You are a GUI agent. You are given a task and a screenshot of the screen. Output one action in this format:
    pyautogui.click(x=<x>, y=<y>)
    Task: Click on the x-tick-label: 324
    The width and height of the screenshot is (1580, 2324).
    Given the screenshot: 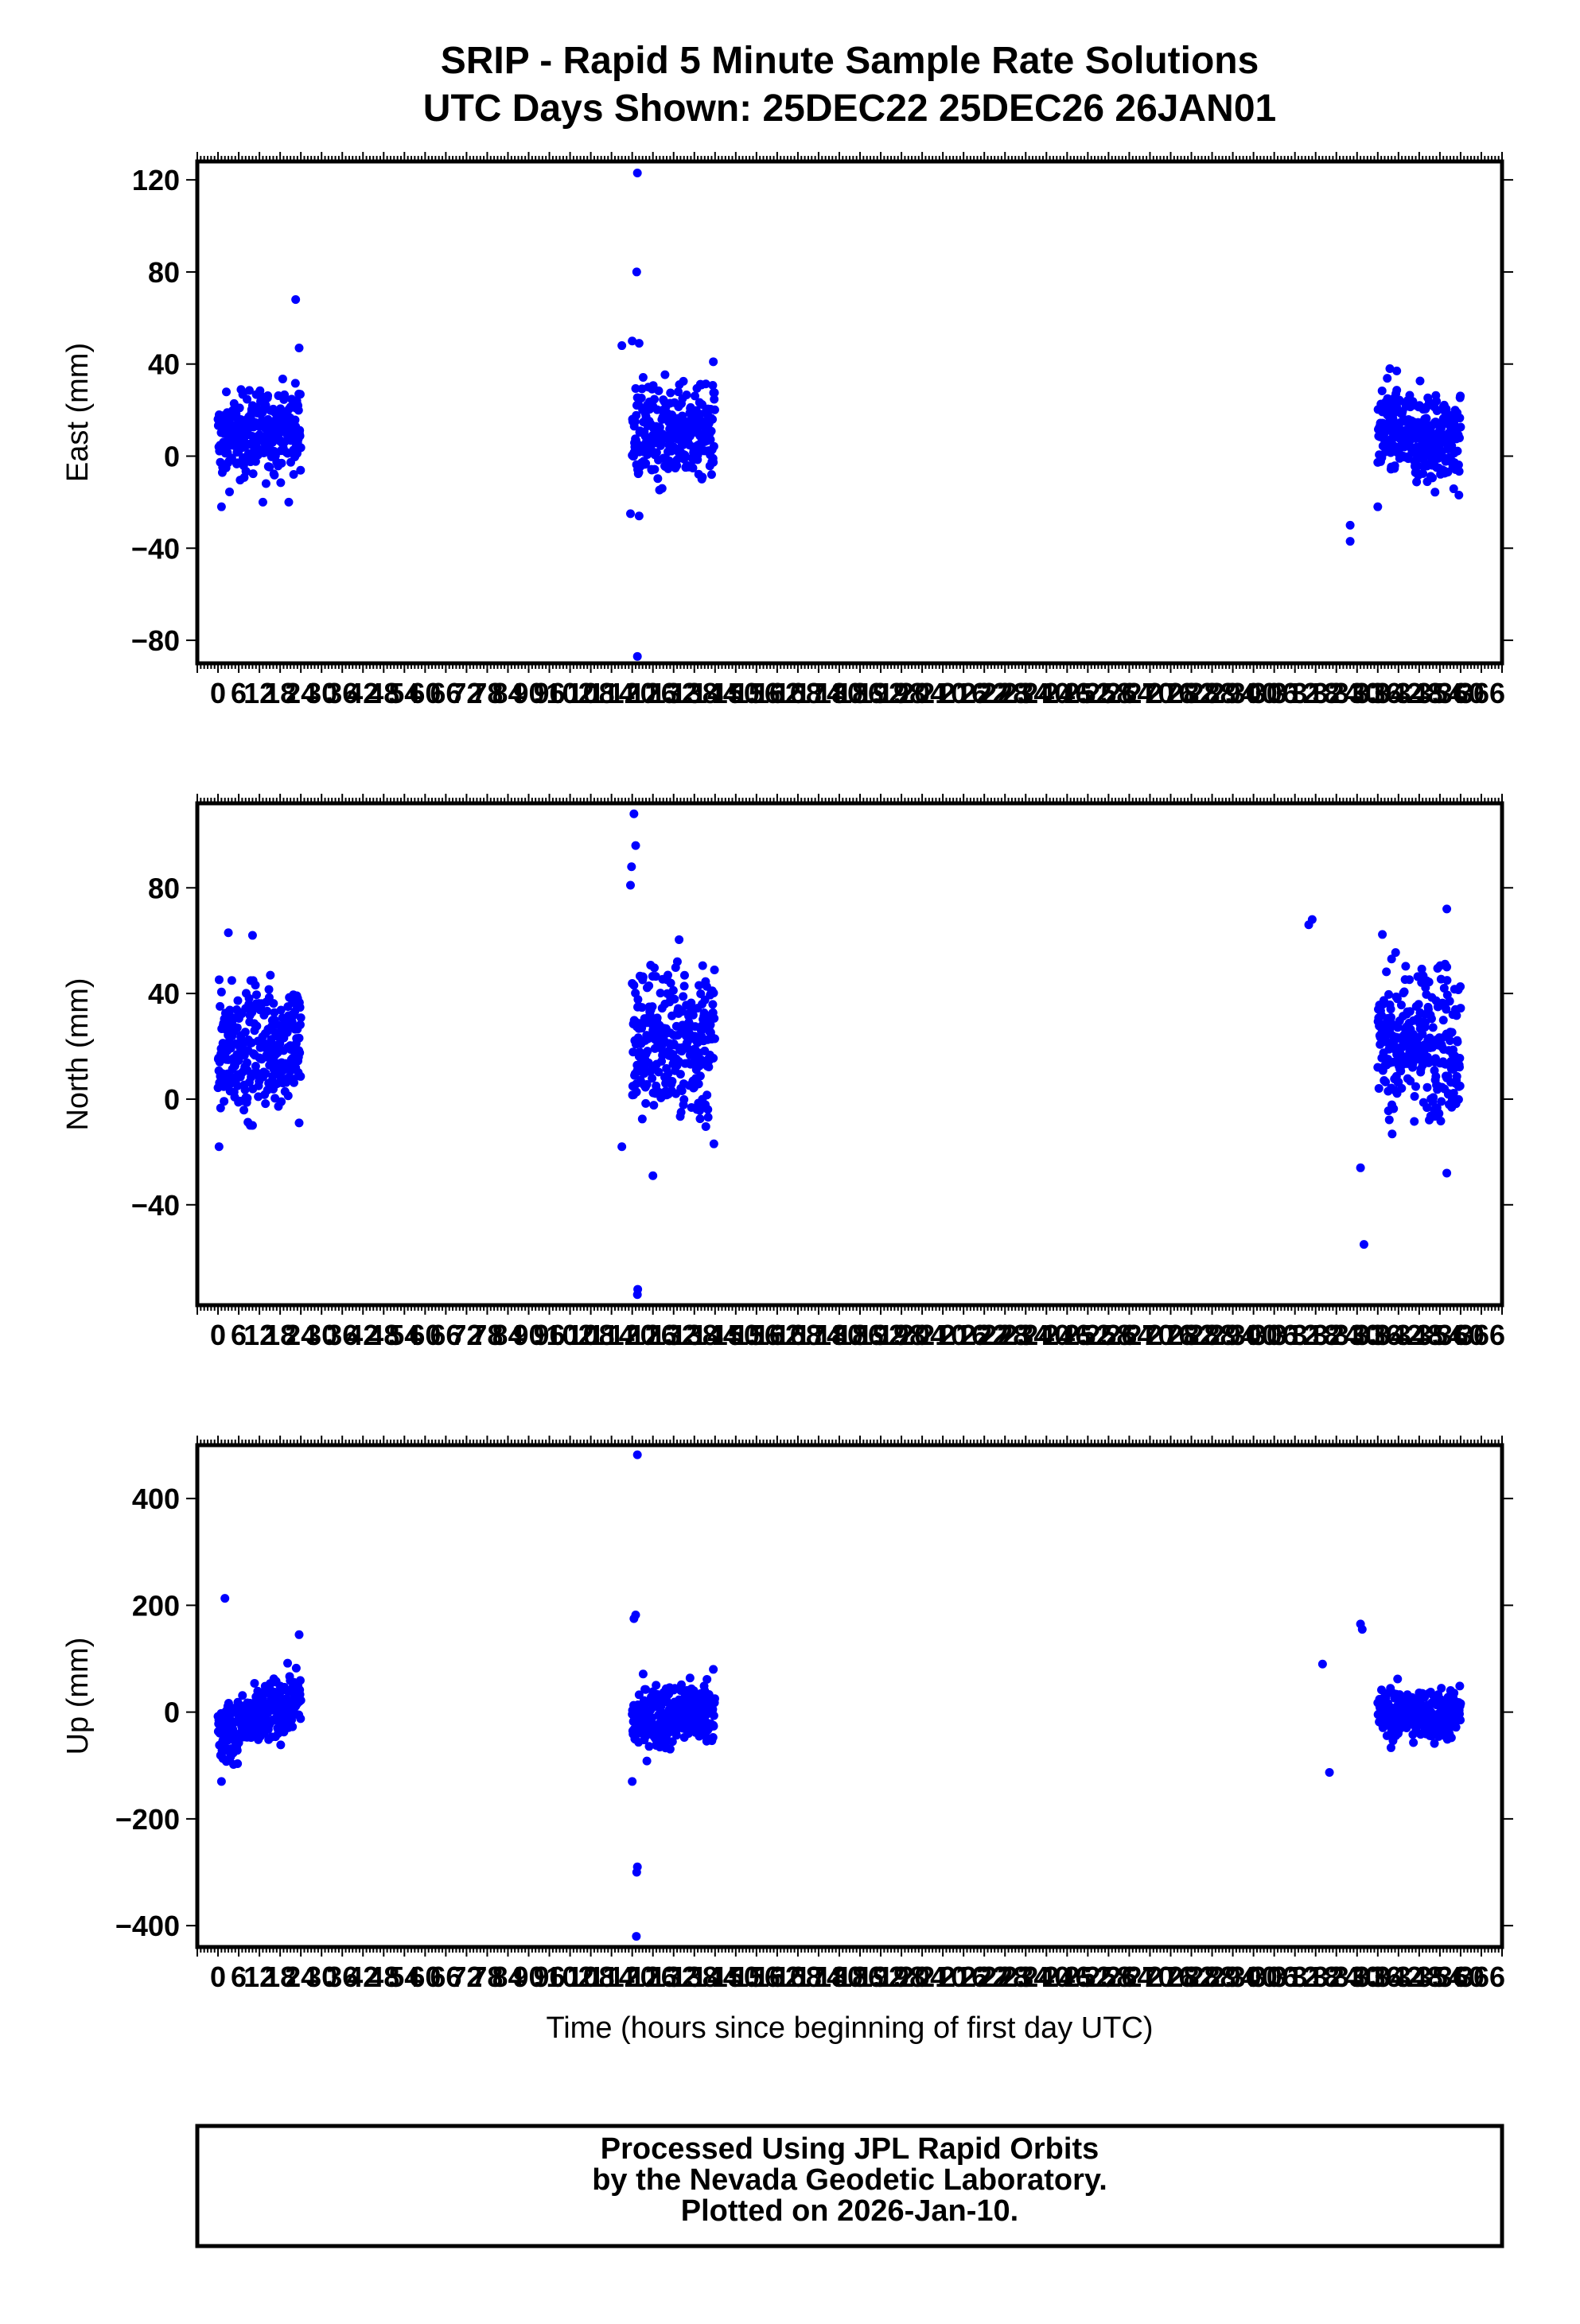 What is the action you would take?
    pyautogui.click(x=1336, y=1977)
    